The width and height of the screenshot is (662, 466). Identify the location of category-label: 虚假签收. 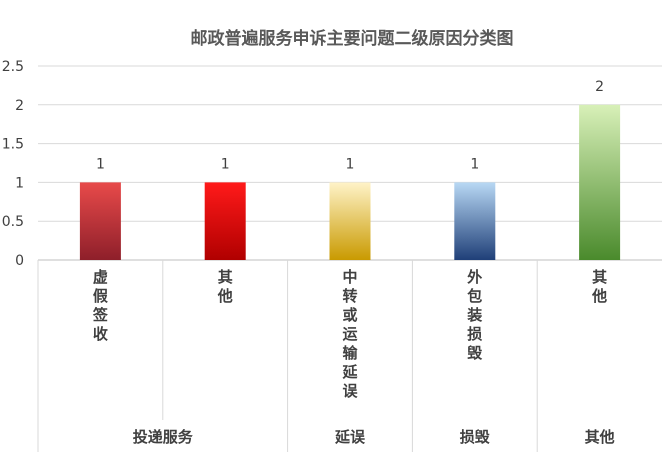
(100, 305).